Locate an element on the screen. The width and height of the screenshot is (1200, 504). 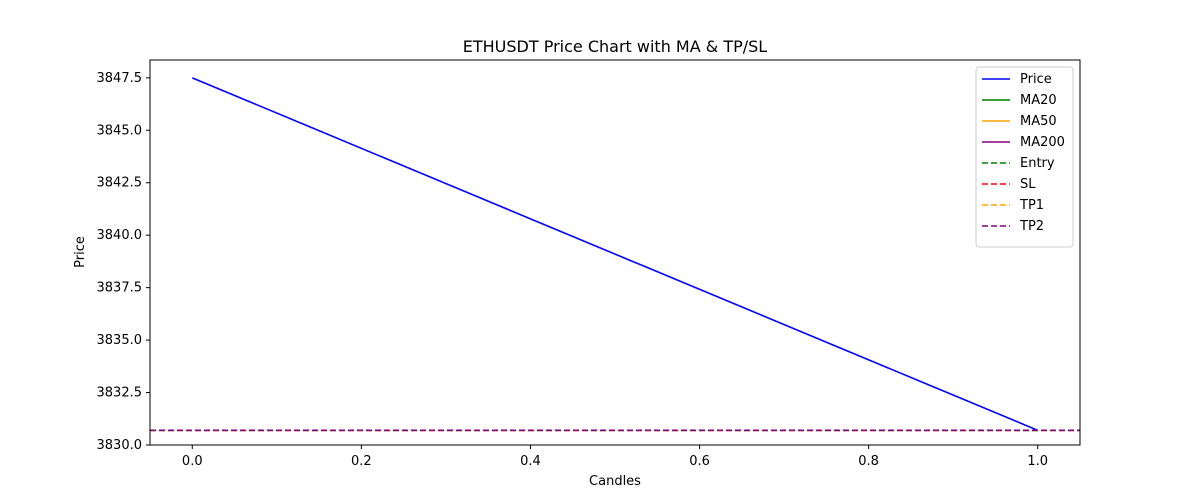
x-axis-label: Candles is located at coordinates (615, 481).